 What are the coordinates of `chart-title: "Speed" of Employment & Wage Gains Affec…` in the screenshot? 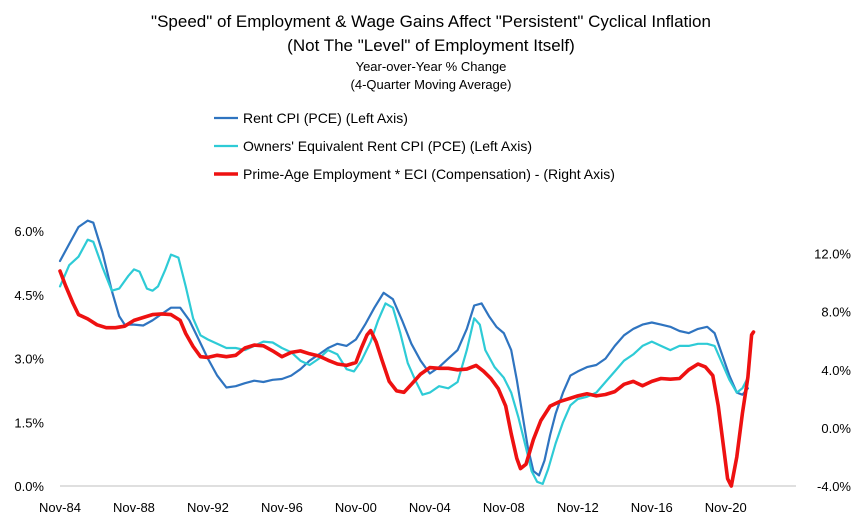 It's located at (431, 21).